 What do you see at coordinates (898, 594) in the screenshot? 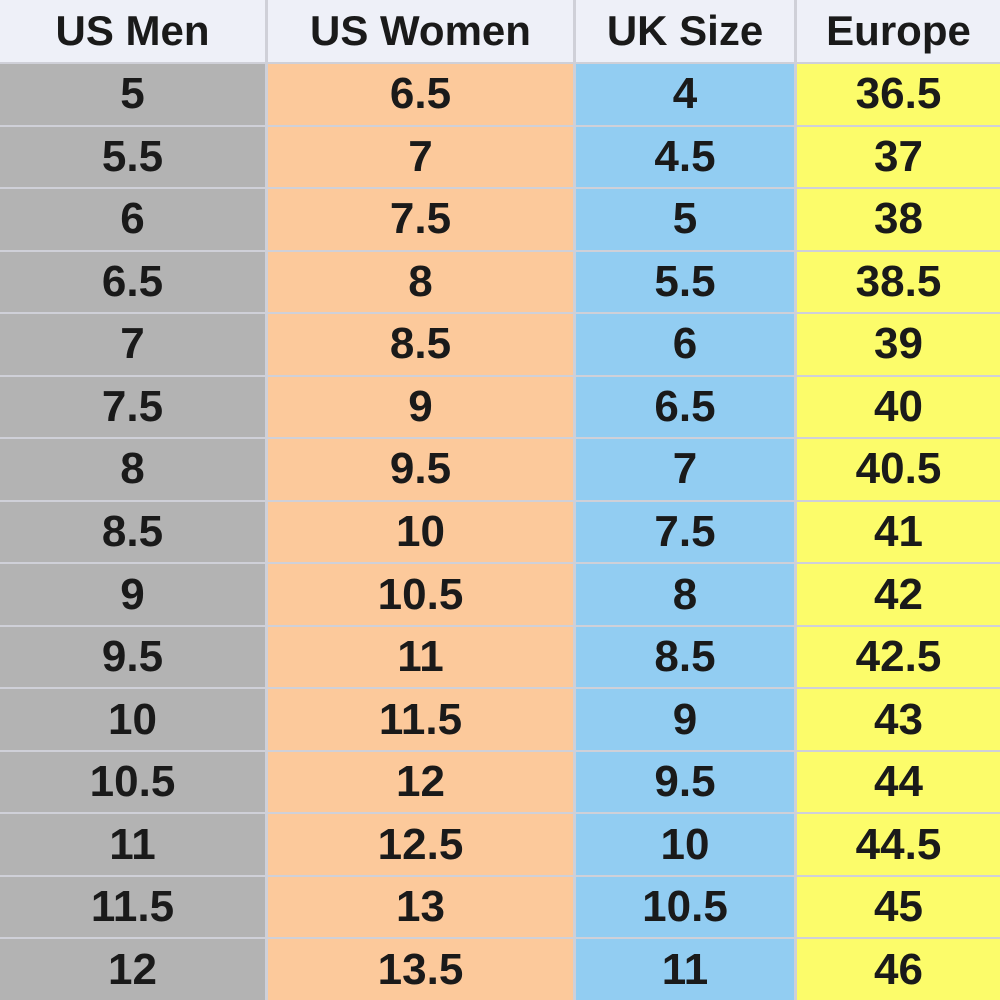
I see `table-cell: 42` at bounding box center [898, 594].